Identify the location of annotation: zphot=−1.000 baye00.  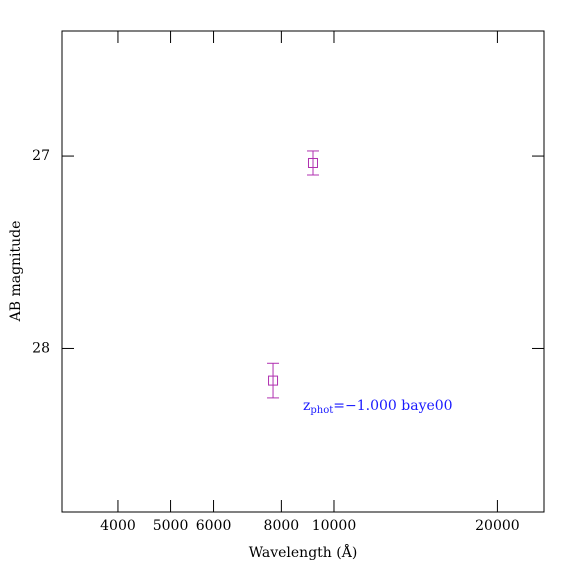
(378, 407).